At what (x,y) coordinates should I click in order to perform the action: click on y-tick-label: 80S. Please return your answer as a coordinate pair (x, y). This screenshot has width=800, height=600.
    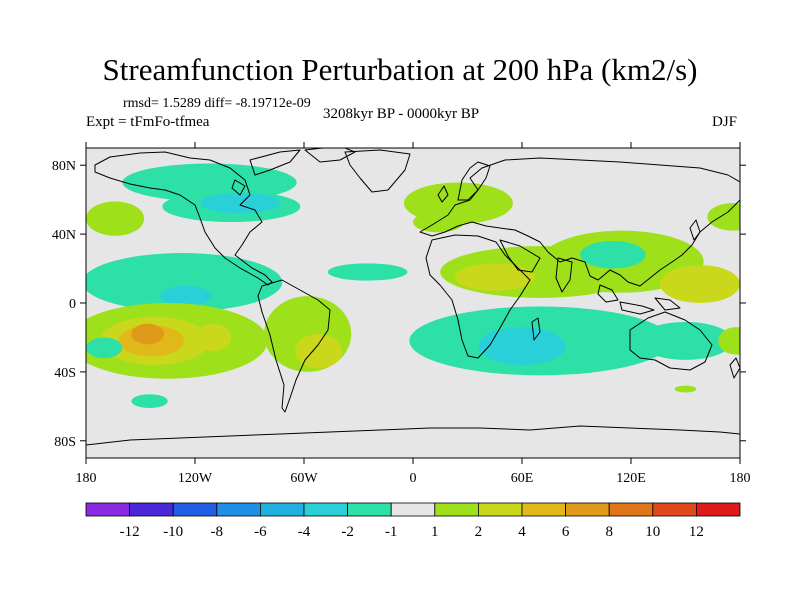
    Looking at the image, I should click on (65, 442).